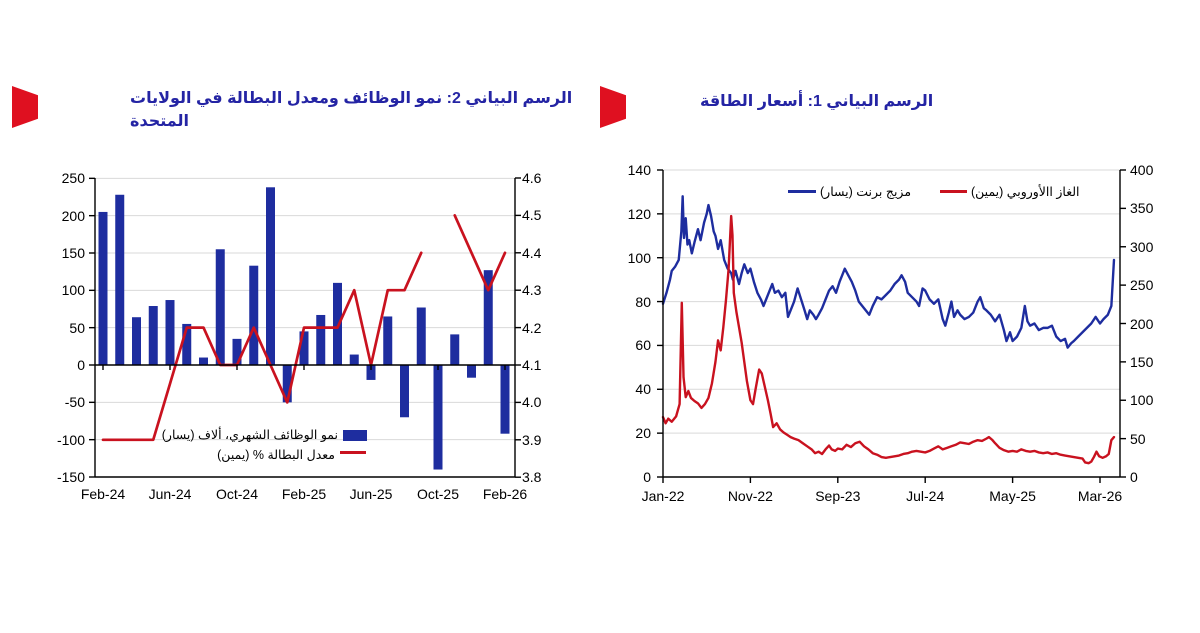 The height and width of the screenshot is (633, 1200). What do you see at coordinates (73, 215) in the screenshot?
I see `jobs-left-axis-tick: 200` at bounding box center [73, 215].